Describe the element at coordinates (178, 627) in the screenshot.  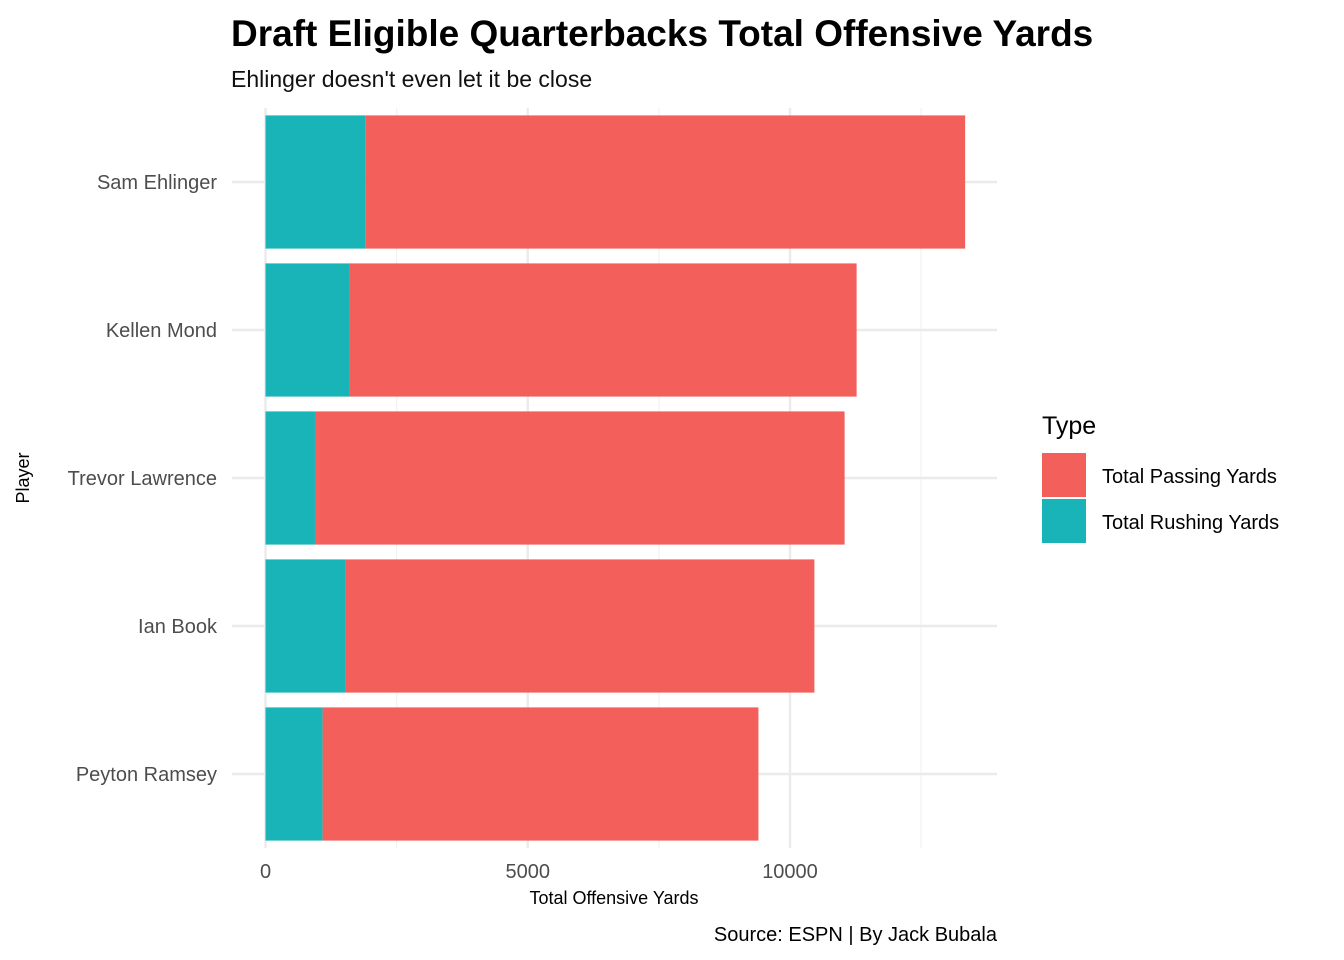
I see `y-tick-label: Ian Book` at that location.